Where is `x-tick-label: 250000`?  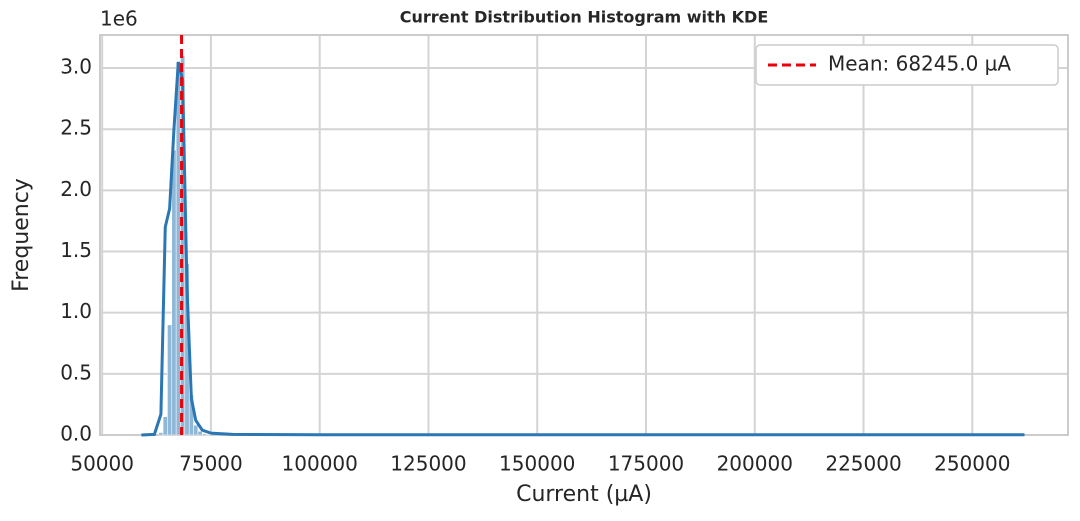 x-tick-label: 250000 is located at coordinates (972, 464).